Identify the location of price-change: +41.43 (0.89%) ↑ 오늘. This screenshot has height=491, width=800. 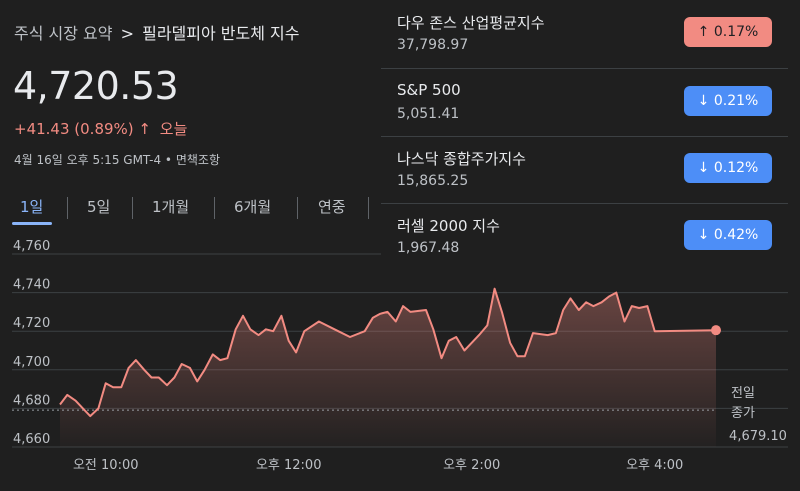
(100, 128).